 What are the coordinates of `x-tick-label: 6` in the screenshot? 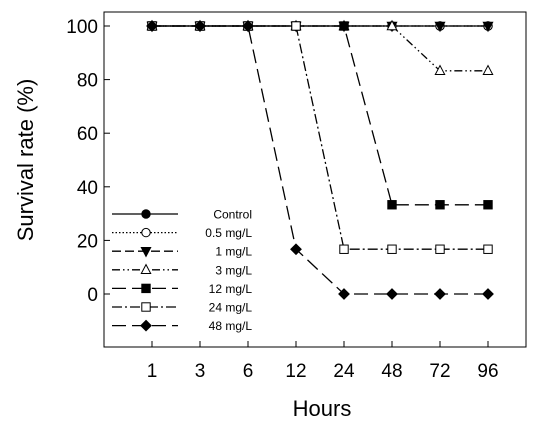 It's located at (248, 371).